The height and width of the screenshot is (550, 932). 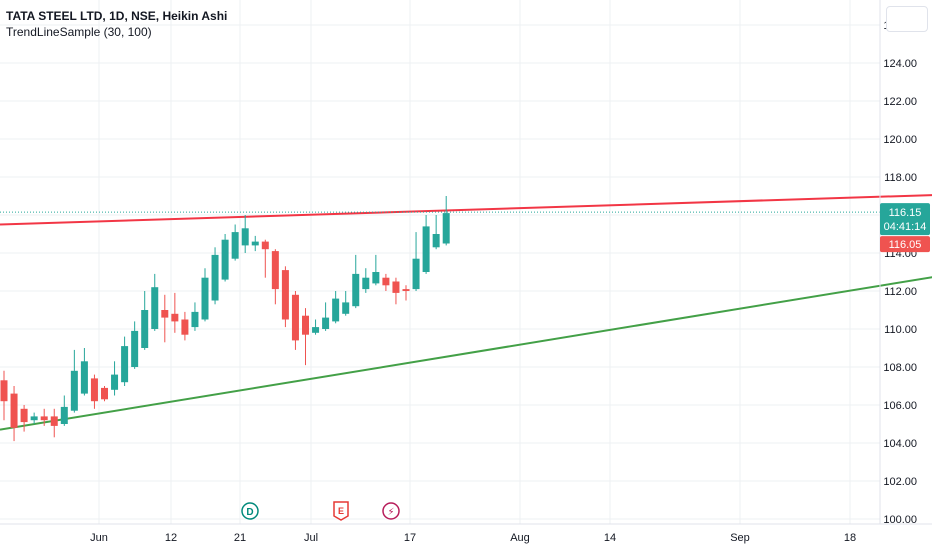 I want to click on x-axis: Jun 12 21 Jul 17 Aug 14 Sep 18, so click(x=466, y=533).